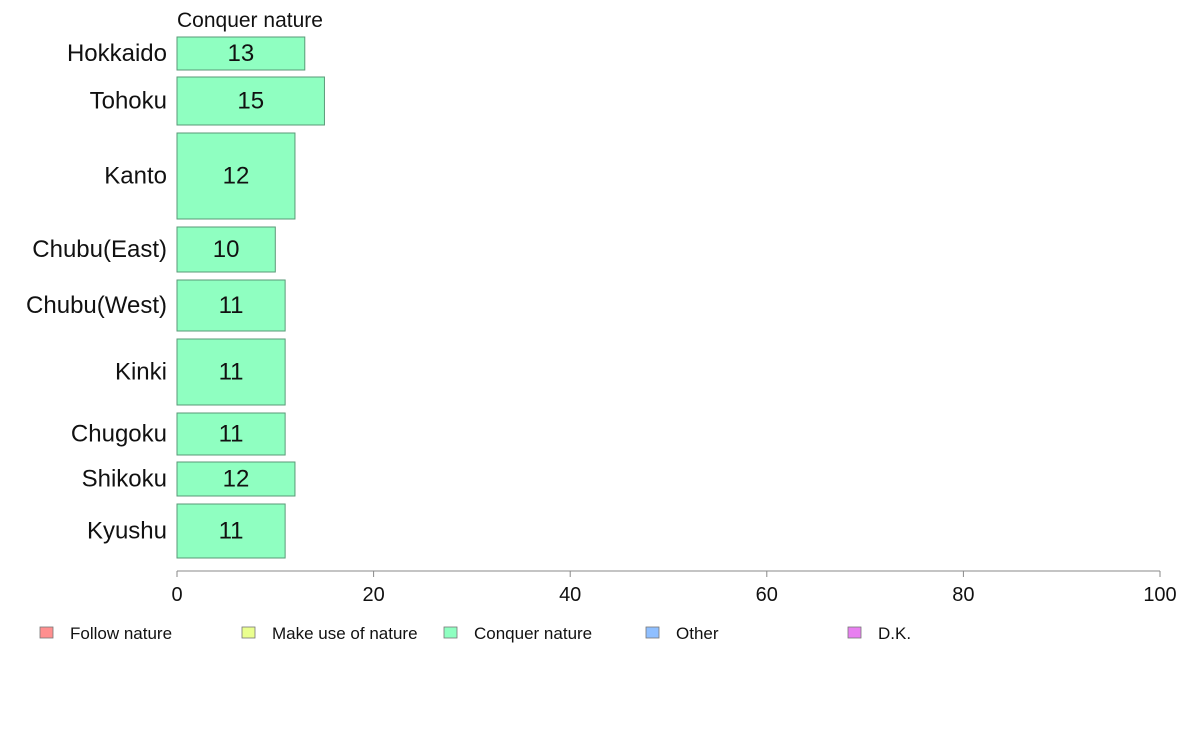  I want to click on bar-tohoku, so click(250, 101).